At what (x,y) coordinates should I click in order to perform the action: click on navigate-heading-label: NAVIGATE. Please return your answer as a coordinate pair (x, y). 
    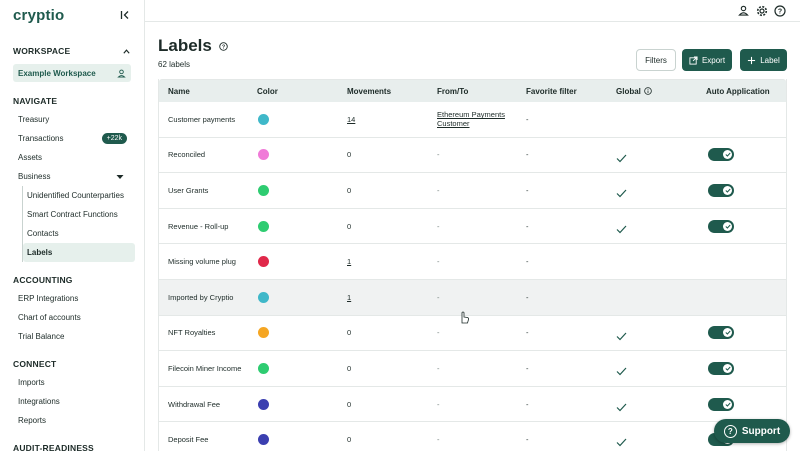
    Looking at the image, I should click on (35, 101).